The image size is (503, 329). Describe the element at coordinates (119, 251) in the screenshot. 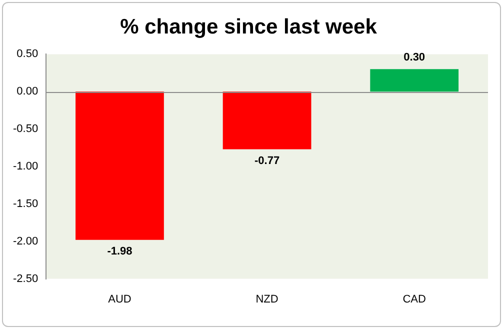

I see `data-label: -1.98` at that location.